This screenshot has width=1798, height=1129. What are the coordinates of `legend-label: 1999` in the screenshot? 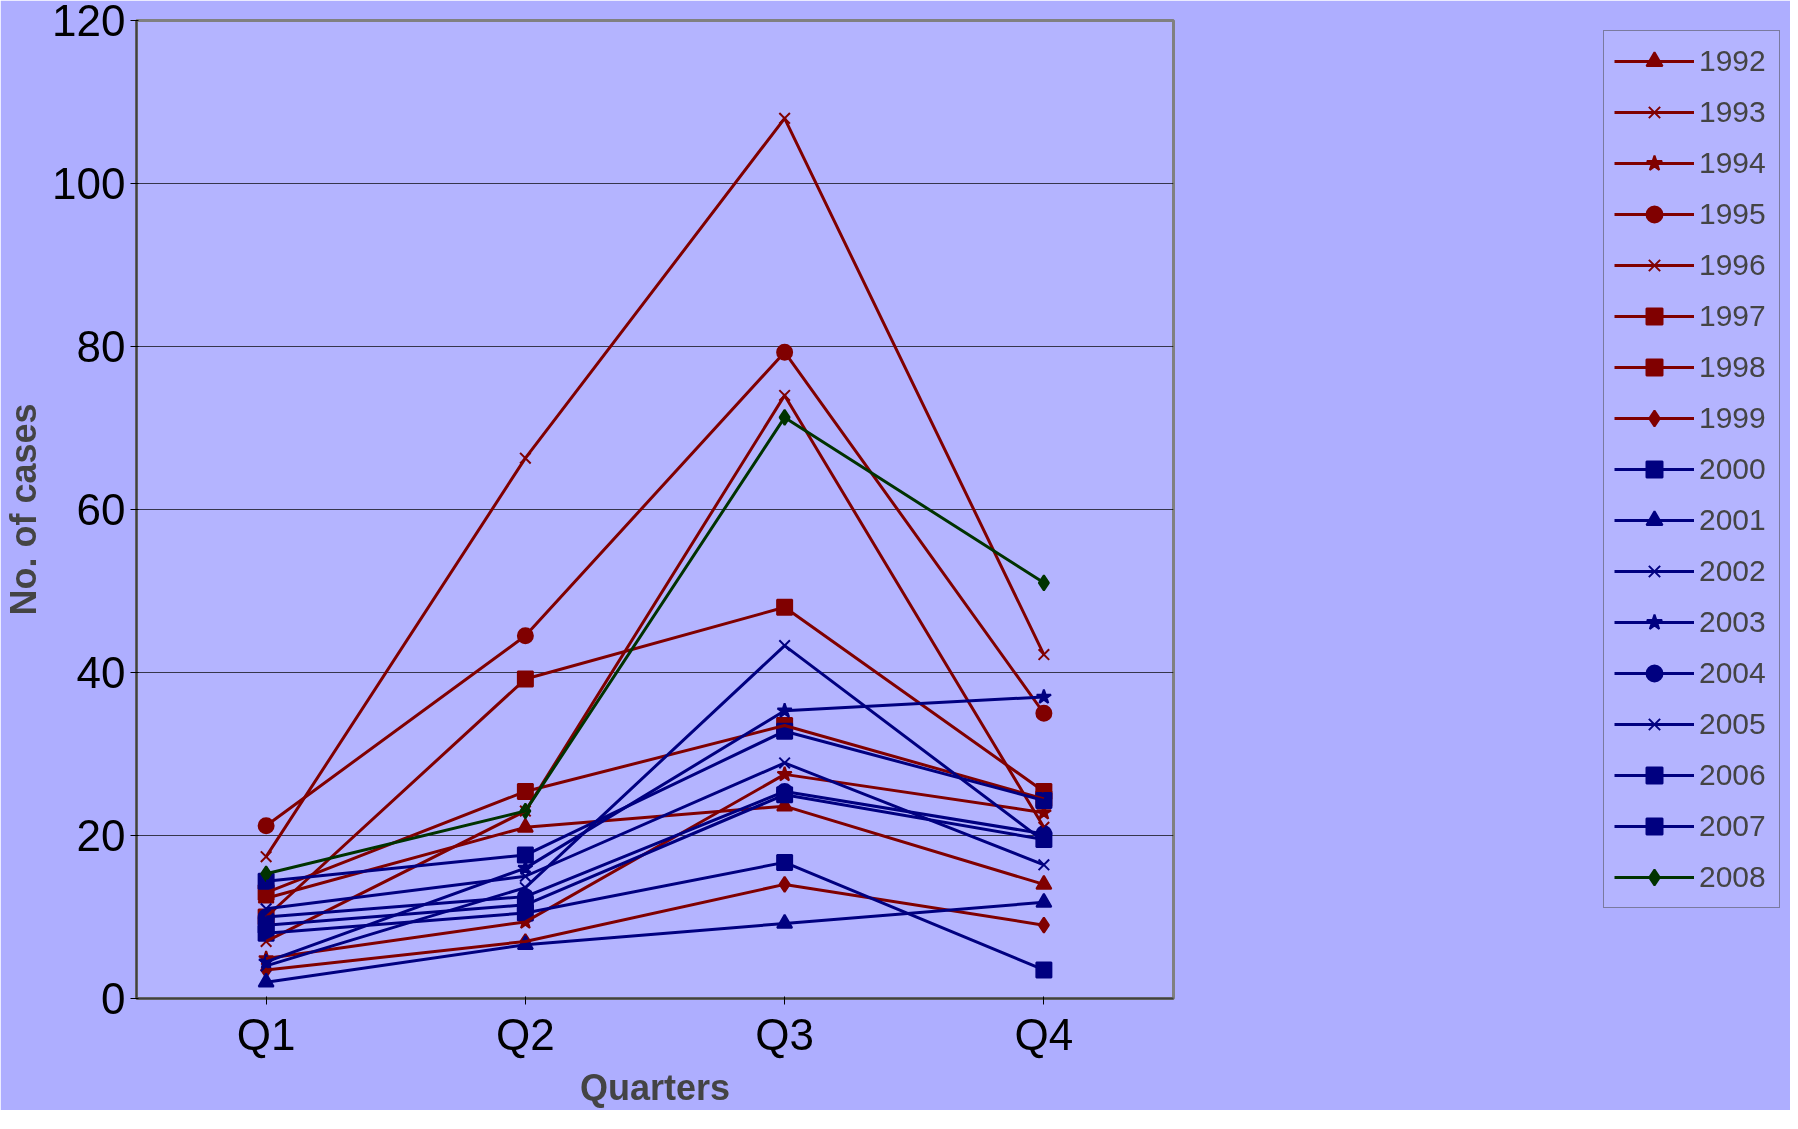 It's located at (1733, 418).